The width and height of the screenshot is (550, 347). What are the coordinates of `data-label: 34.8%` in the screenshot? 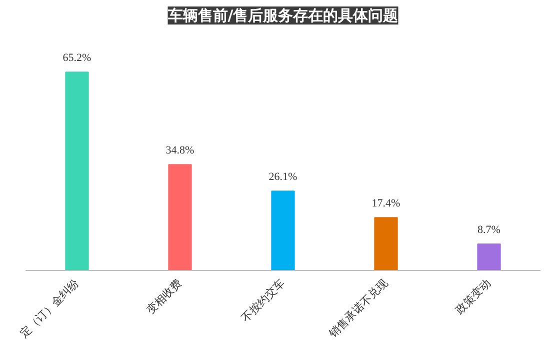 It's located at (180, 150).